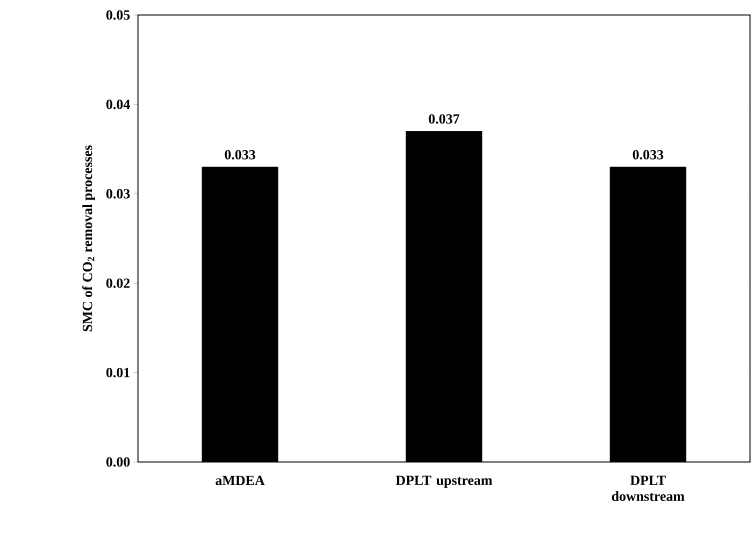 This screenshot has height=541, width=751. What do you see at coordinates (118, 105) in the screenshot?
I see `y-tick-label: 0.04` at bounding box center [118, 105].